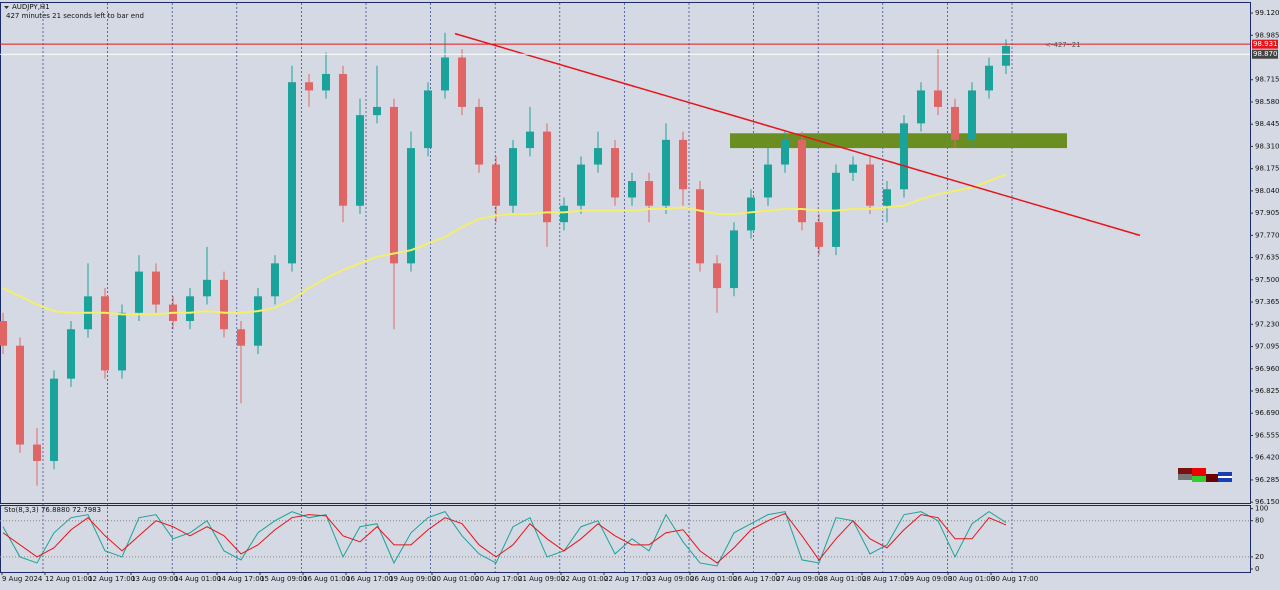 This screenshot has height=590, width=1280. I want to click on bid-line-tag, so click(1265, 44).